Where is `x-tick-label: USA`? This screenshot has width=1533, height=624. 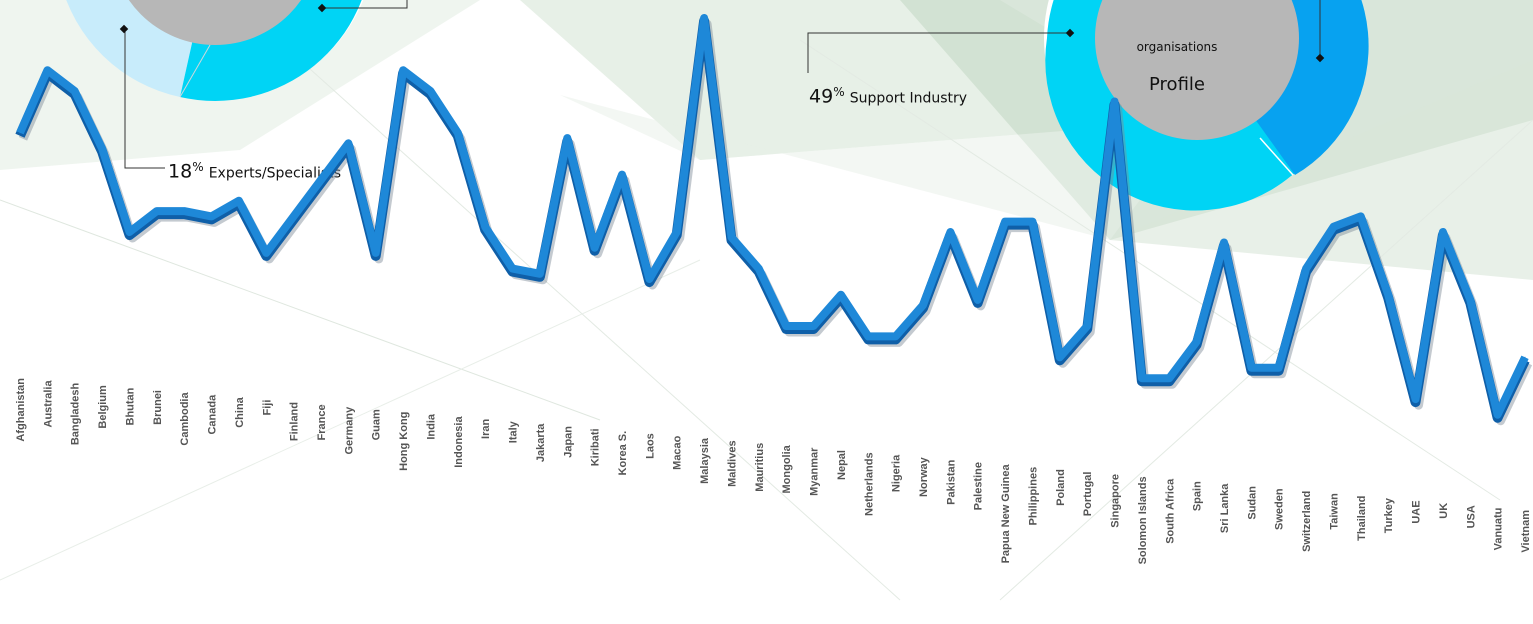
x-tick-label: USA is located at coordinates (1471, 516).